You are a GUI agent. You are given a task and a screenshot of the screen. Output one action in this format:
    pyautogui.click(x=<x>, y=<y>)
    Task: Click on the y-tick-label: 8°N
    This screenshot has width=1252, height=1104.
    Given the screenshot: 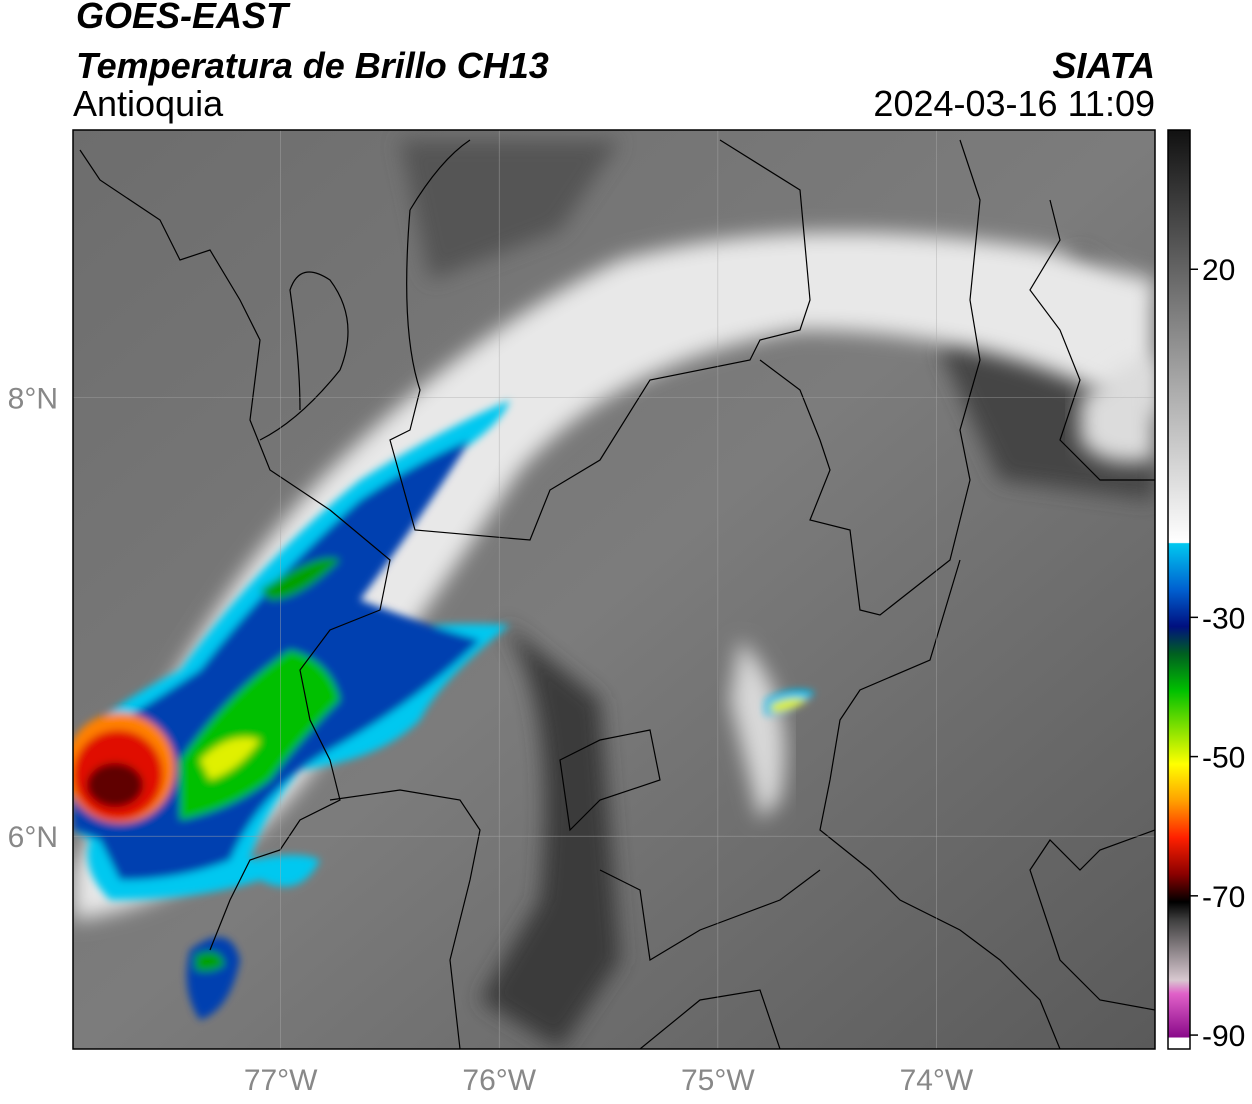 What is the action you would take?
    pyautogui.click(x=33, y=399)
    